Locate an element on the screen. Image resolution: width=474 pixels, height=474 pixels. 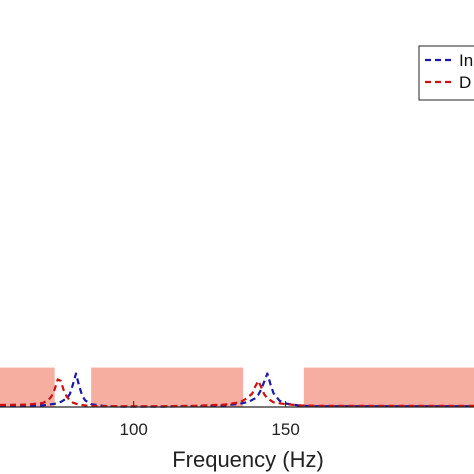
legend-label-in: In is located at coordinates (466, 60).